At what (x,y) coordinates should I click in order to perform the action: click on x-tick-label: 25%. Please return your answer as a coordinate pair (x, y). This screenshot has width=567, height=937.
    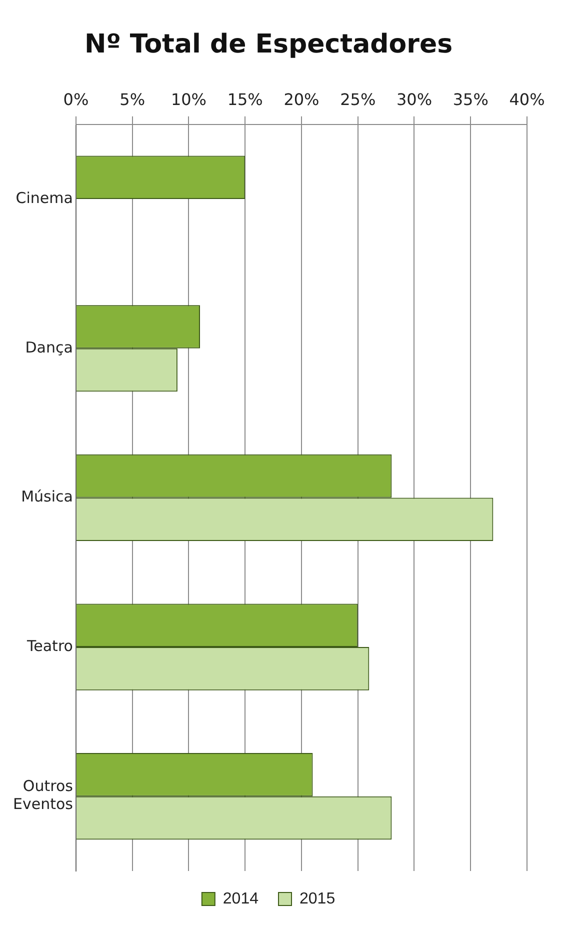
    Looking at the image, I should click on (358, 99).